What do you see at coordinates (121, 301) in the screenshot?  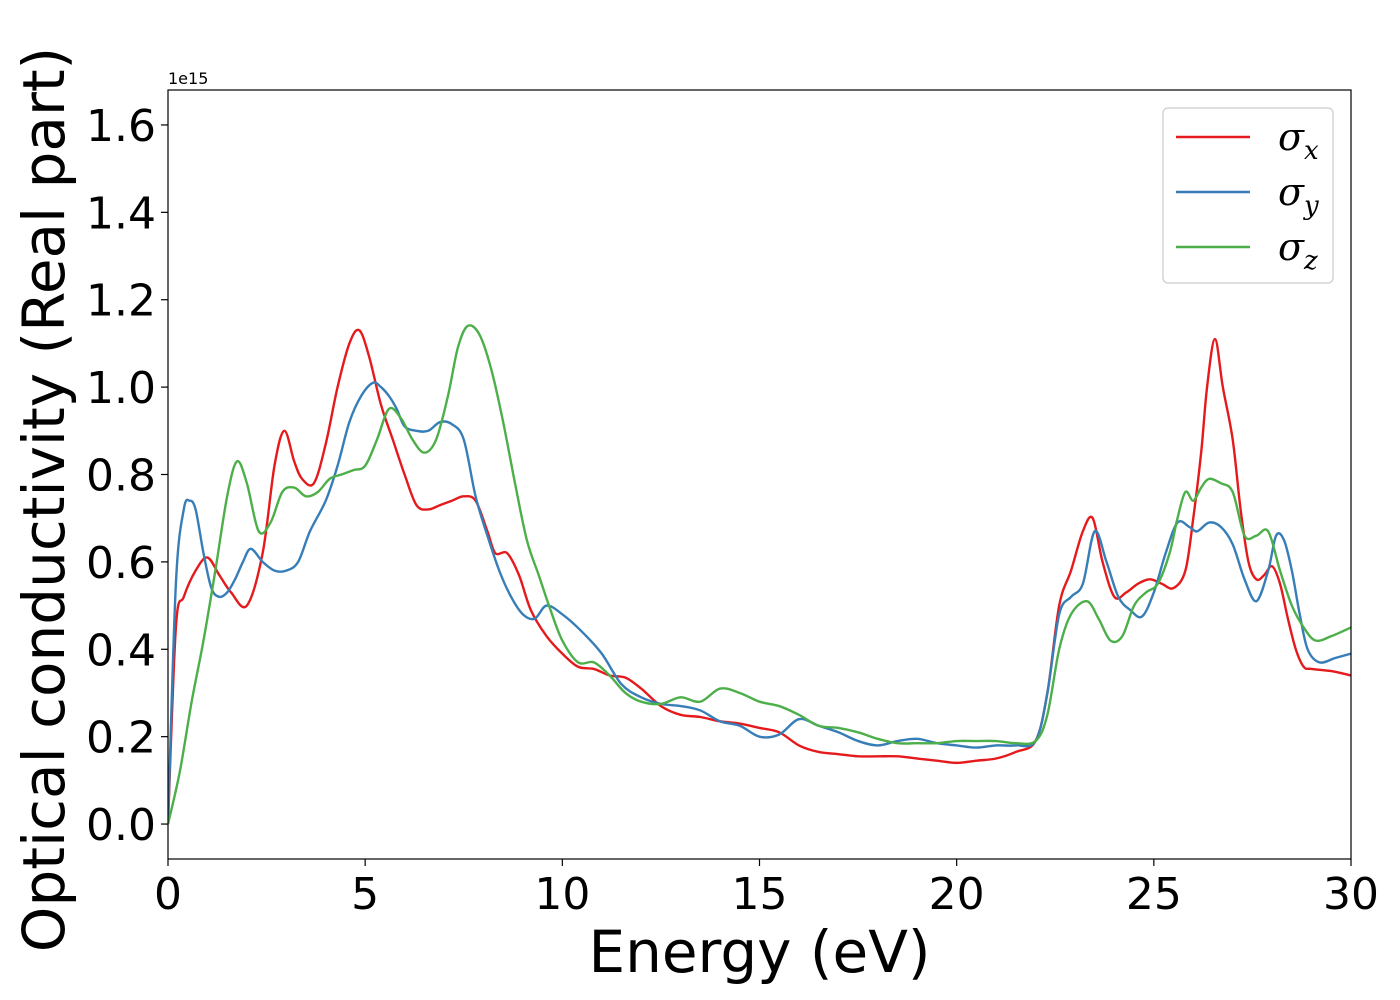 I see `y-tick-label: 1.2` at bounding box center [121, 301].